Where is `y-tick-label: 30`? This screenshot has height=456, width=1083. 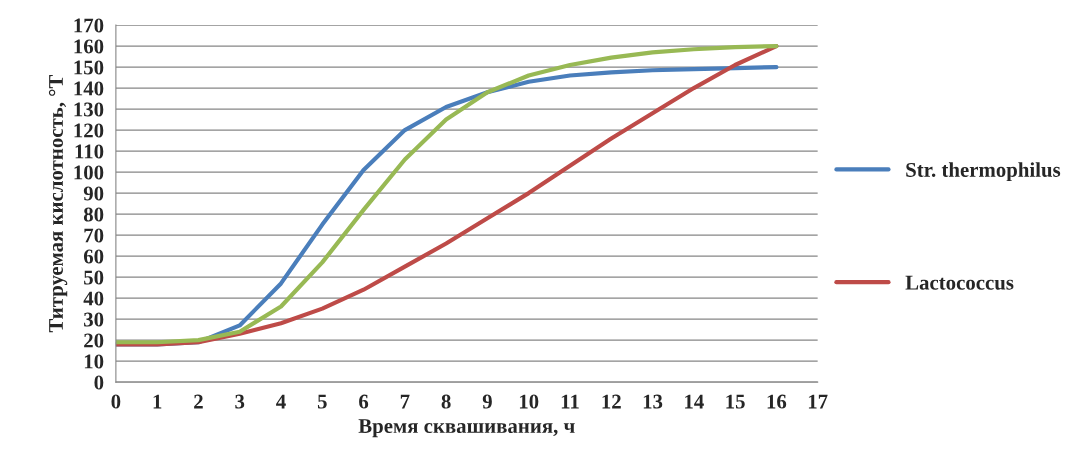
y-tick-label: 30 is located at coordinates (94, 319).